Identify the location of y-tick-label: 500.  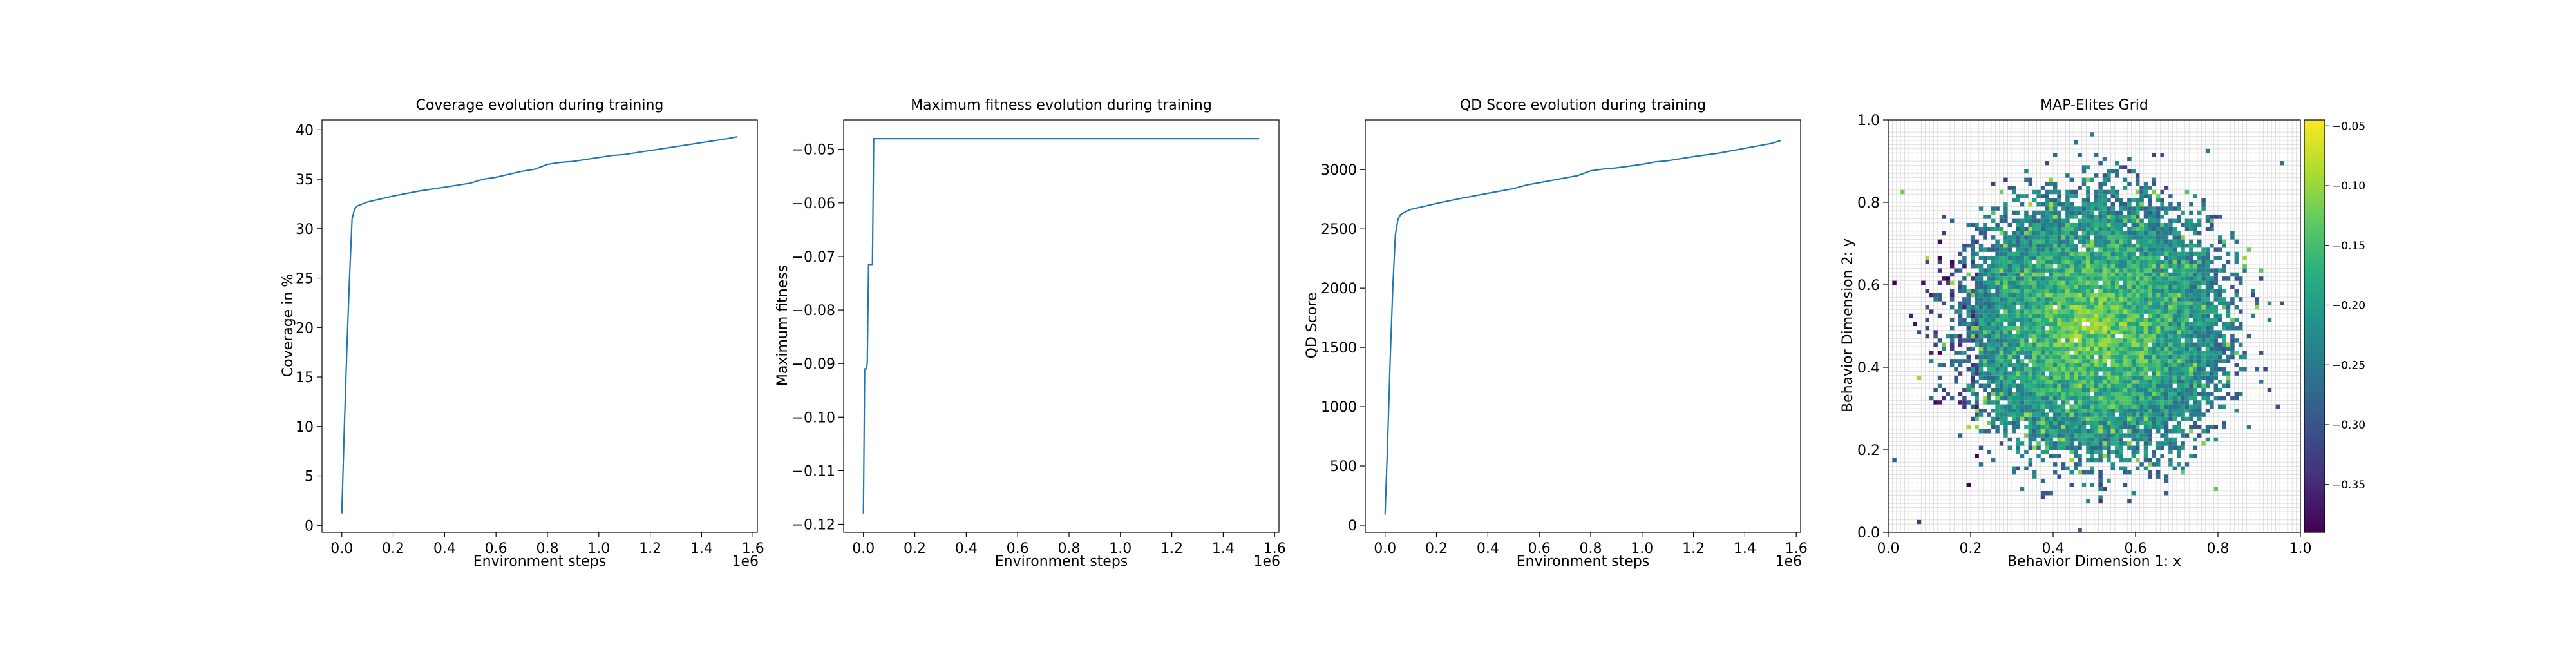
(1343, 467).